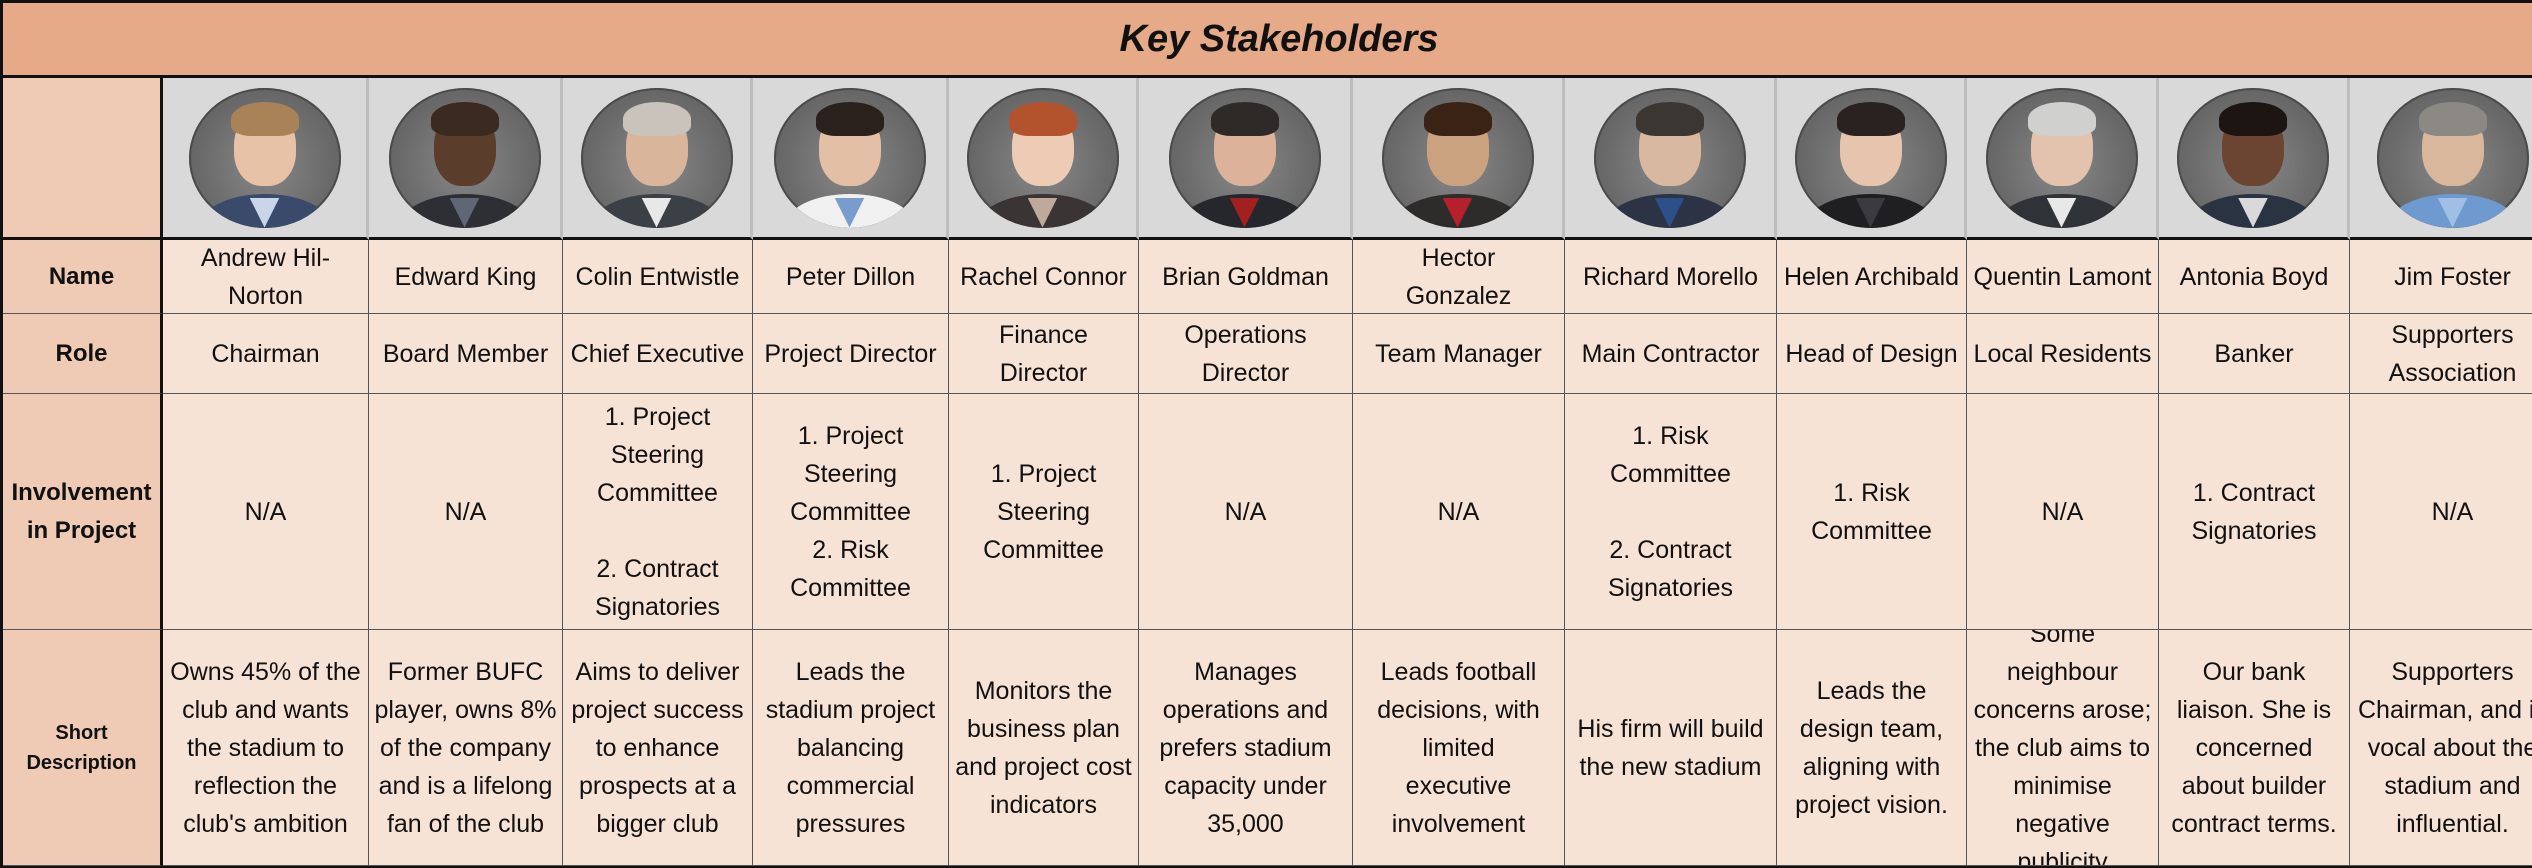  What do you see at coordinates (466, 354) in the screenshot?
I see `stakeholder-role: Board Member` at bounding box center [466, 354].